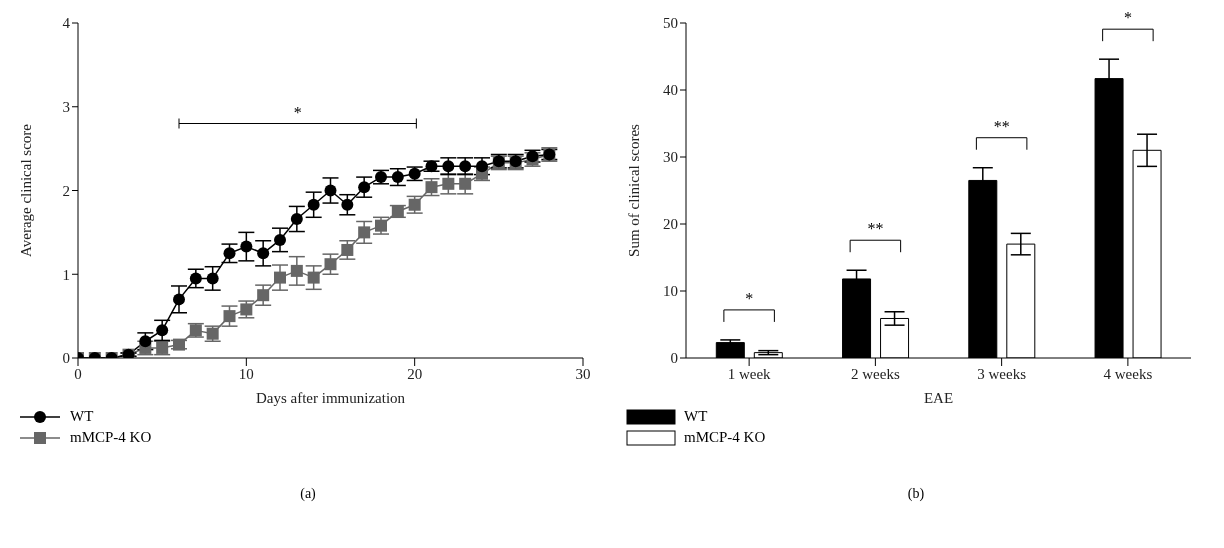 The width and height of the screenshot is (1224, 548). I want to click on y-tick-label: 4, so click(66, 23).